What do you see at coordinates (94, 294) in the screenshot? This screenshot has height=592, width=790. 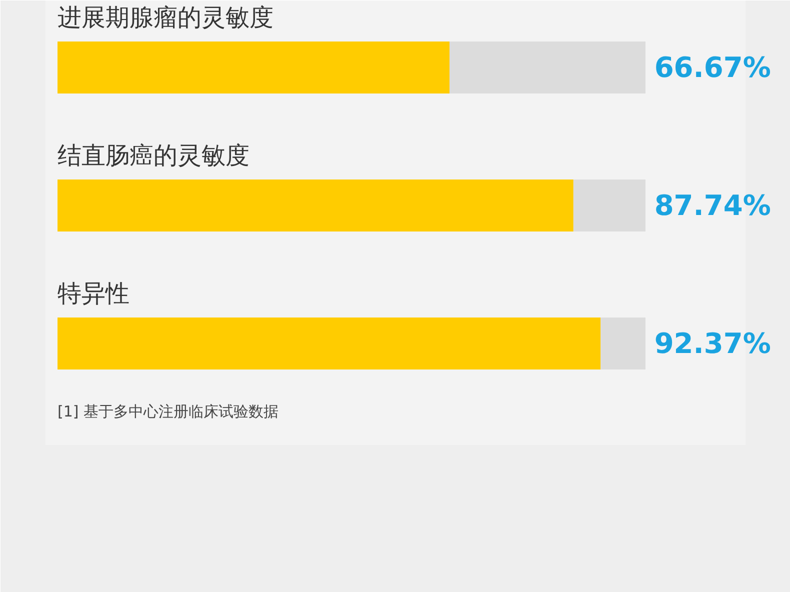 I see `y-tick-label: 特异性` at bounding box center [94, 294].